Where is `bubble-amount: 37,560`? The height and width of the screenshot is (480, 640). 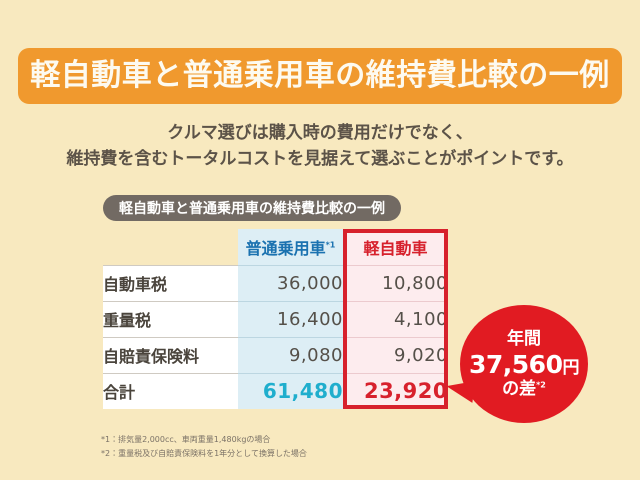 bubble-amount: 37,560 is located at coordinates (516, 364).